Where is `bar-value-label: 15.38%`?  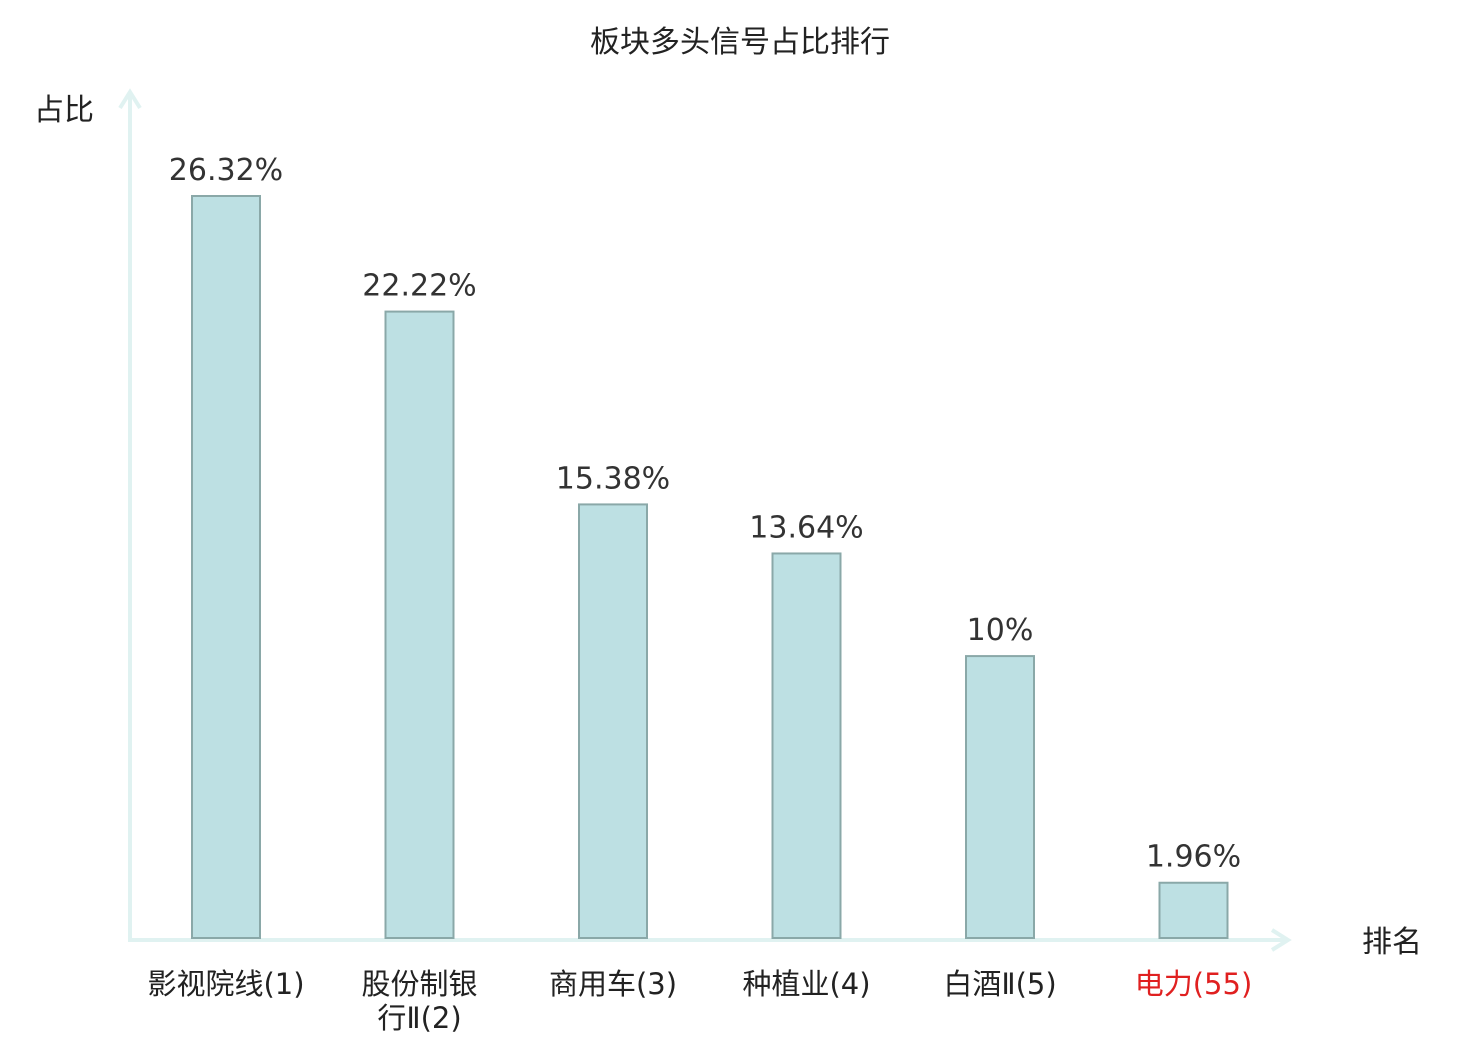 bar-value-label: 15.38% is located at coordinates (613, 478).